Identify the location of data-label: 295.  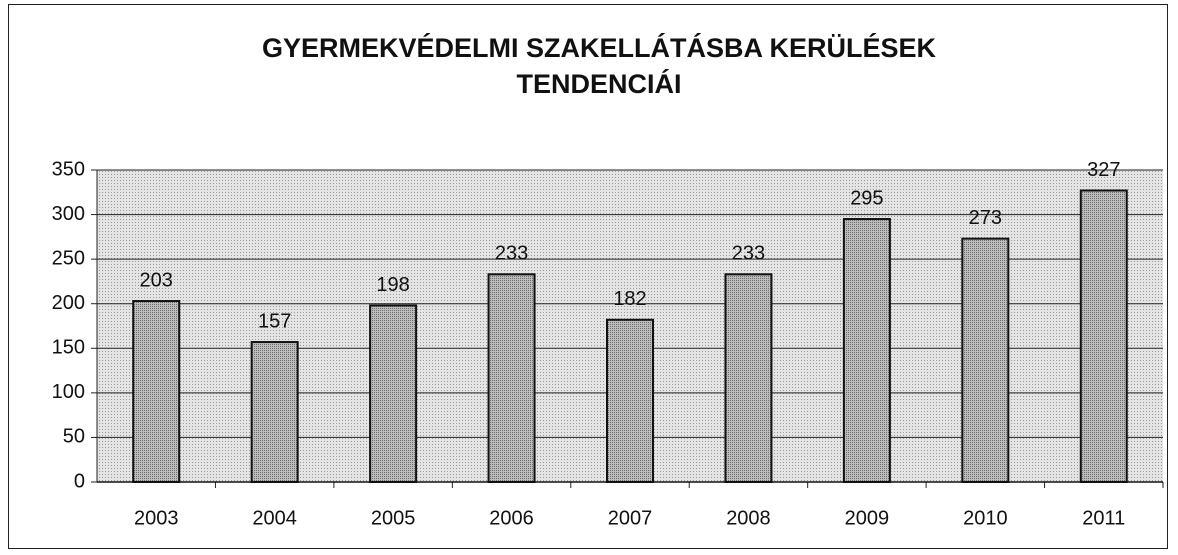
(866, 198).